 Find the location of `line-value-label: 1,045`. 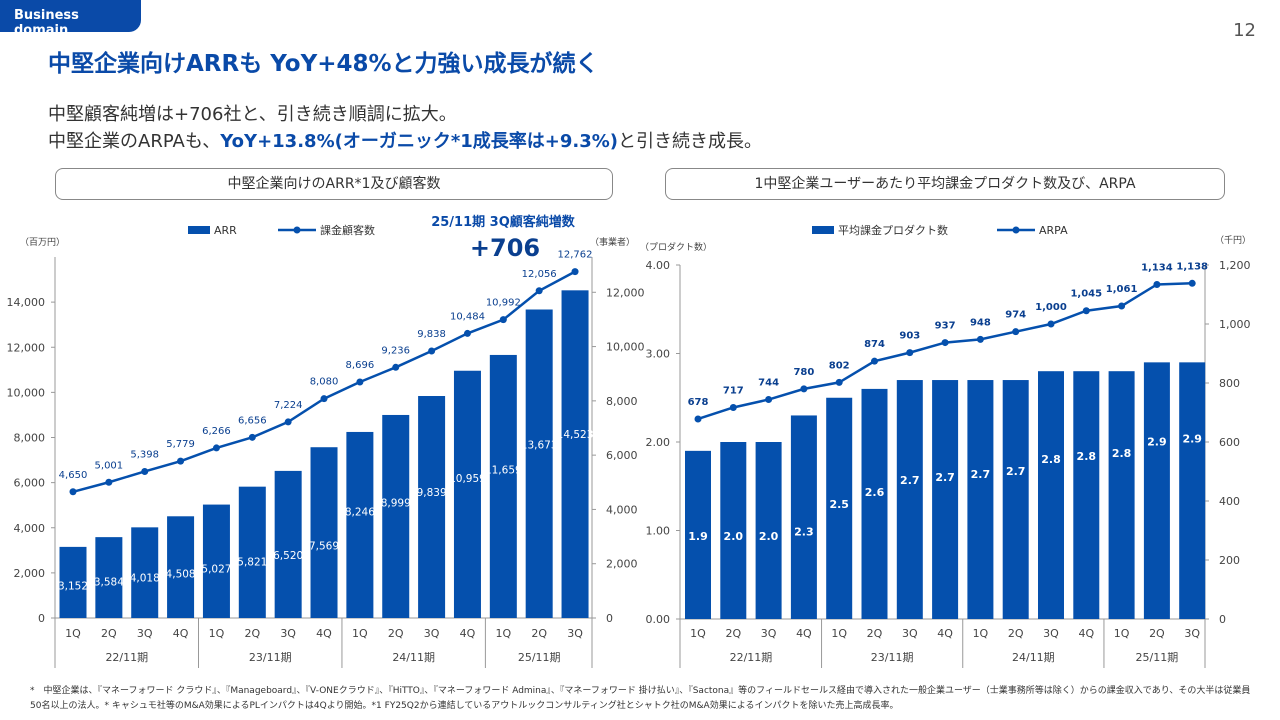

line-value-label: 1,045 is located at coordinates (1086, 294).